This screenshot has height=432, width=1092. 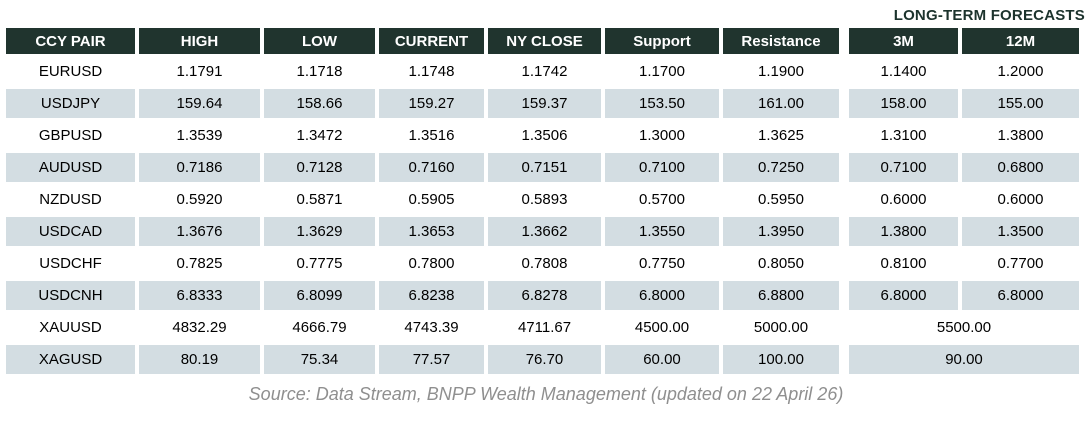 What do you see at coordinates (70, 135) in the screenshot?
I see `cell-pair: GBPUSD` at bounding box center [70, 135].